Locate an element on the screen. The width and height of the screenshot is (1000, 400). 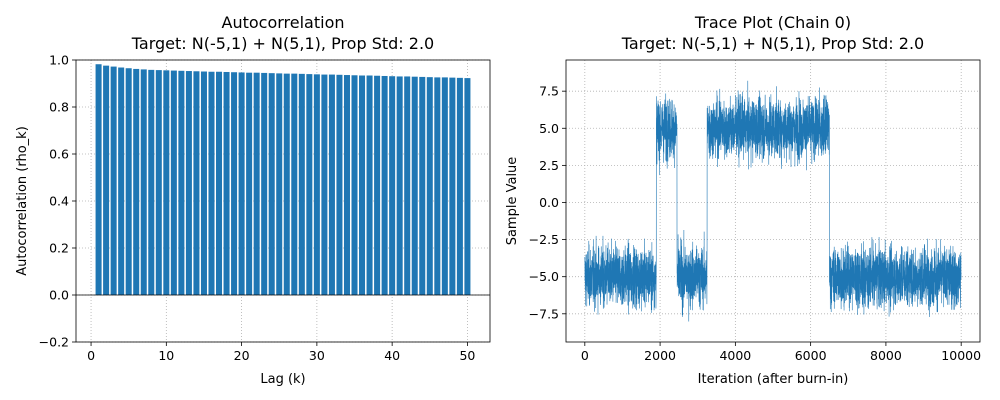
trace-y-ticks: −7.5 −5.0 −2.5 0.0 2.5 5.0 7.5 is located at coordinates (547, 202).